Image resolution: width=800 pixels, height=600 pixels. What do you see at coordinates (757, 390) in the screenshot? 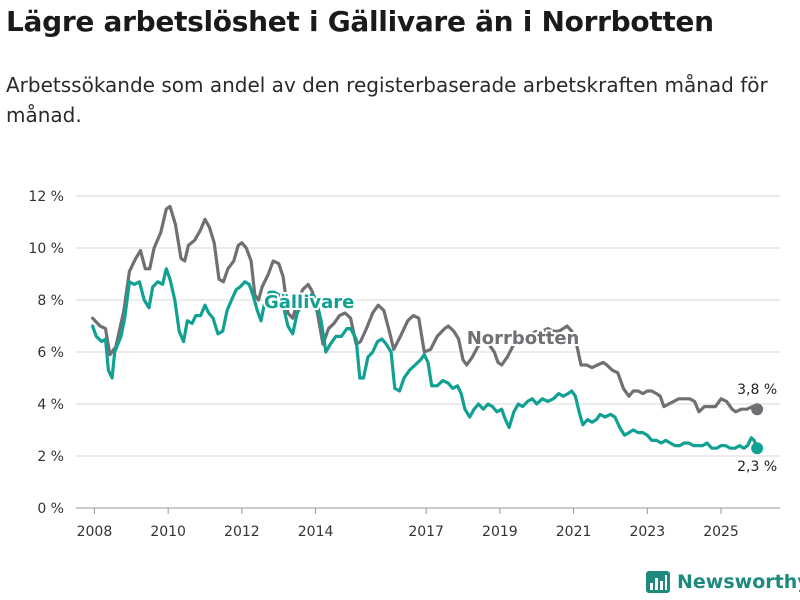
I see `end-value-label-norrbotten: 3,8 %` at bounding box center [757, 390].